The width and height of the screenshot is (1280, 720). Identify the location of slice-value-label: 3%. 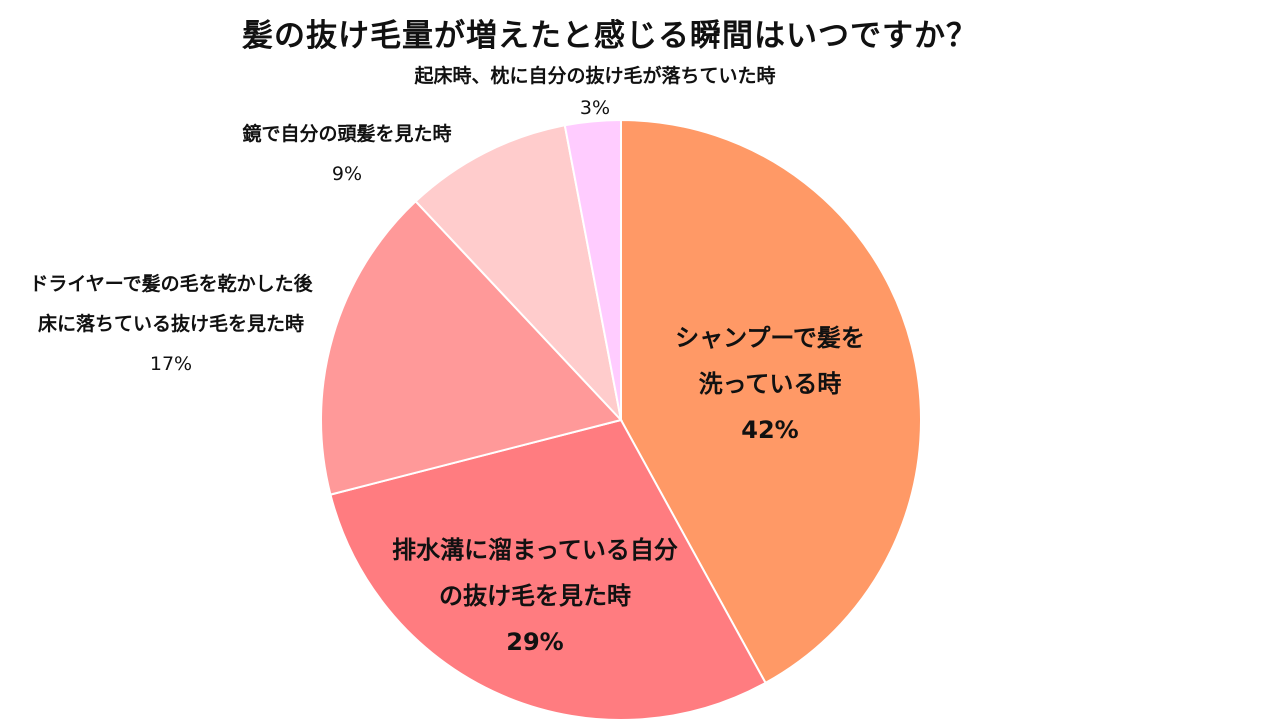
(595, 108).